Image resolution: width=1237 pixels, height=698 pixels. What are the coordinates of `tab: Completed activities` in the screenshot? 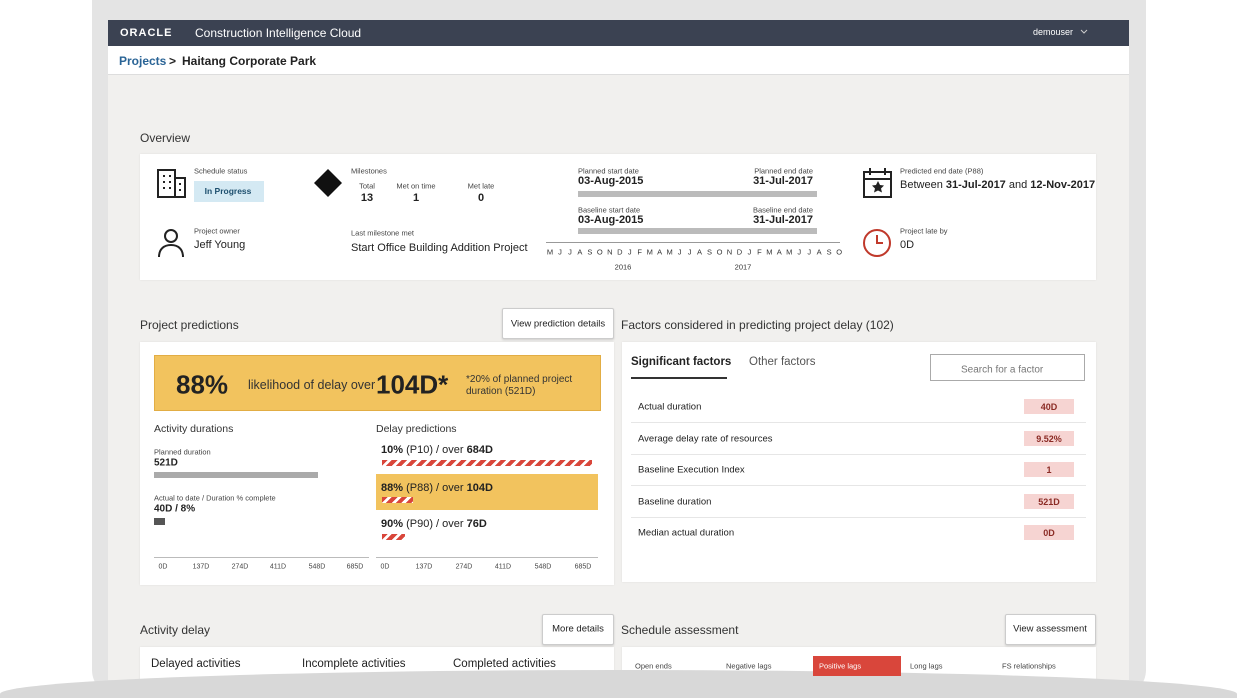 It's located at (504, 664).